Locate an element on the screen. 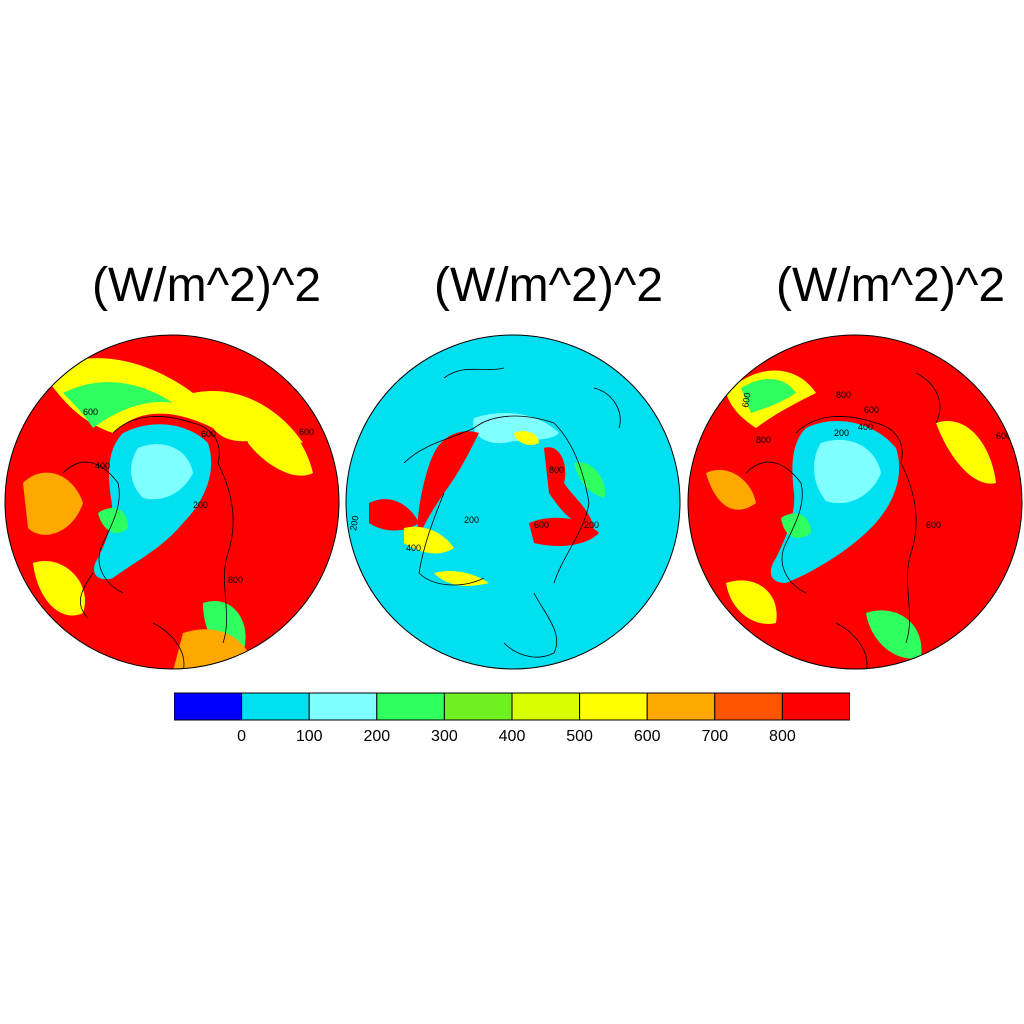 This screenshot has height=1024, width=1024. polar-map-2: 200 400 200 600 800 200 is located at coordinates (513, 502).